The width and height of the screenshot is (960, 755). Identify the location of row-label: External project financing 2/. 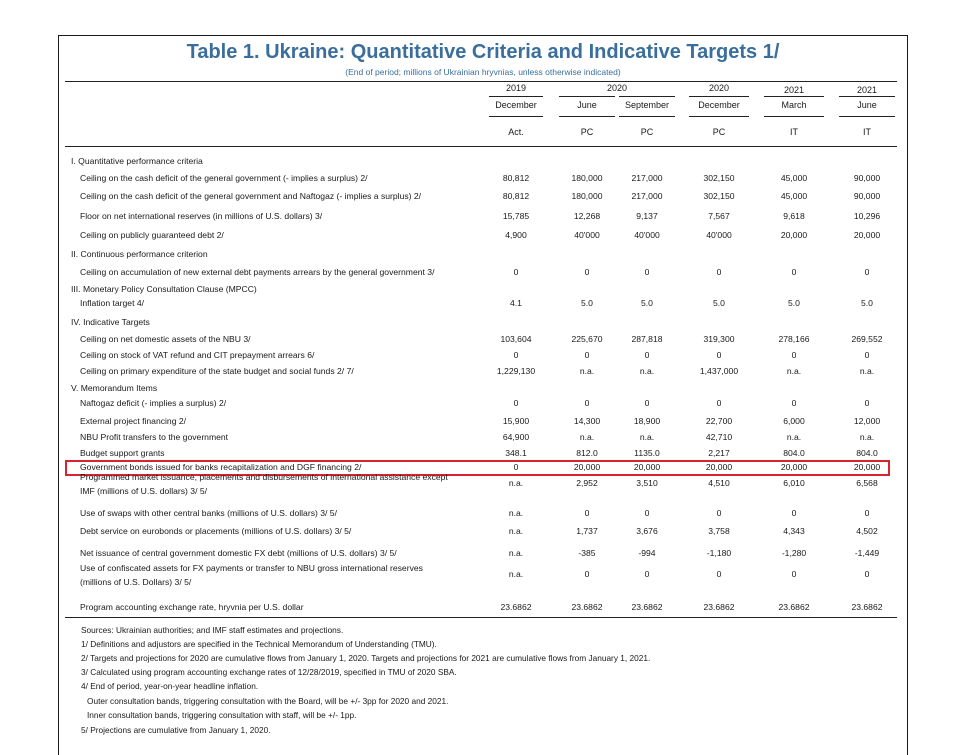
(133, 421).